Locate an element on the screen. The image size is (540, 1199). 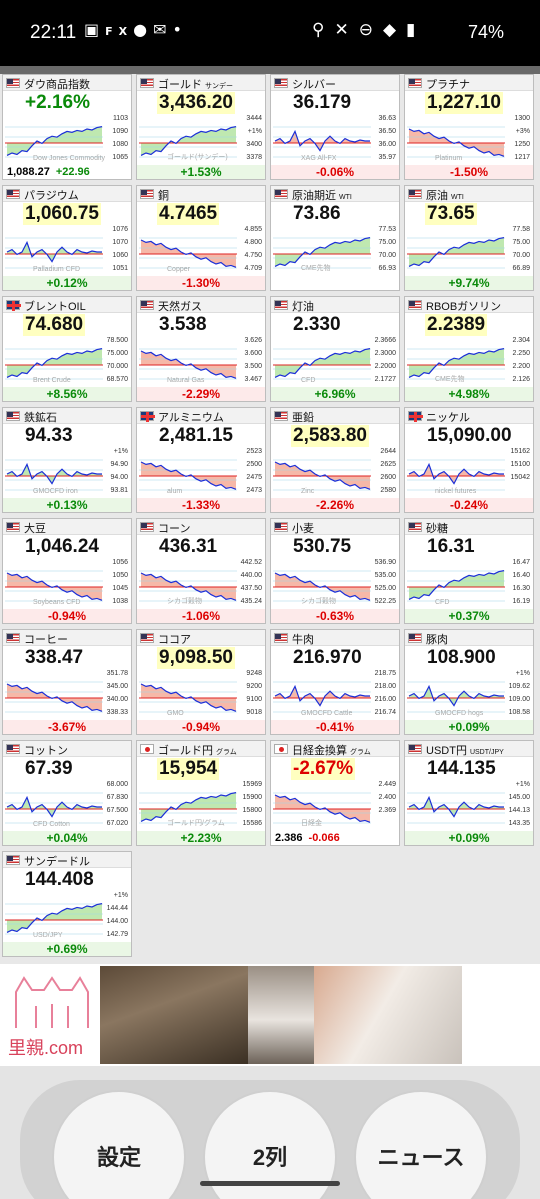
tile-name: 小麦 is located at coordinates (303, 529).